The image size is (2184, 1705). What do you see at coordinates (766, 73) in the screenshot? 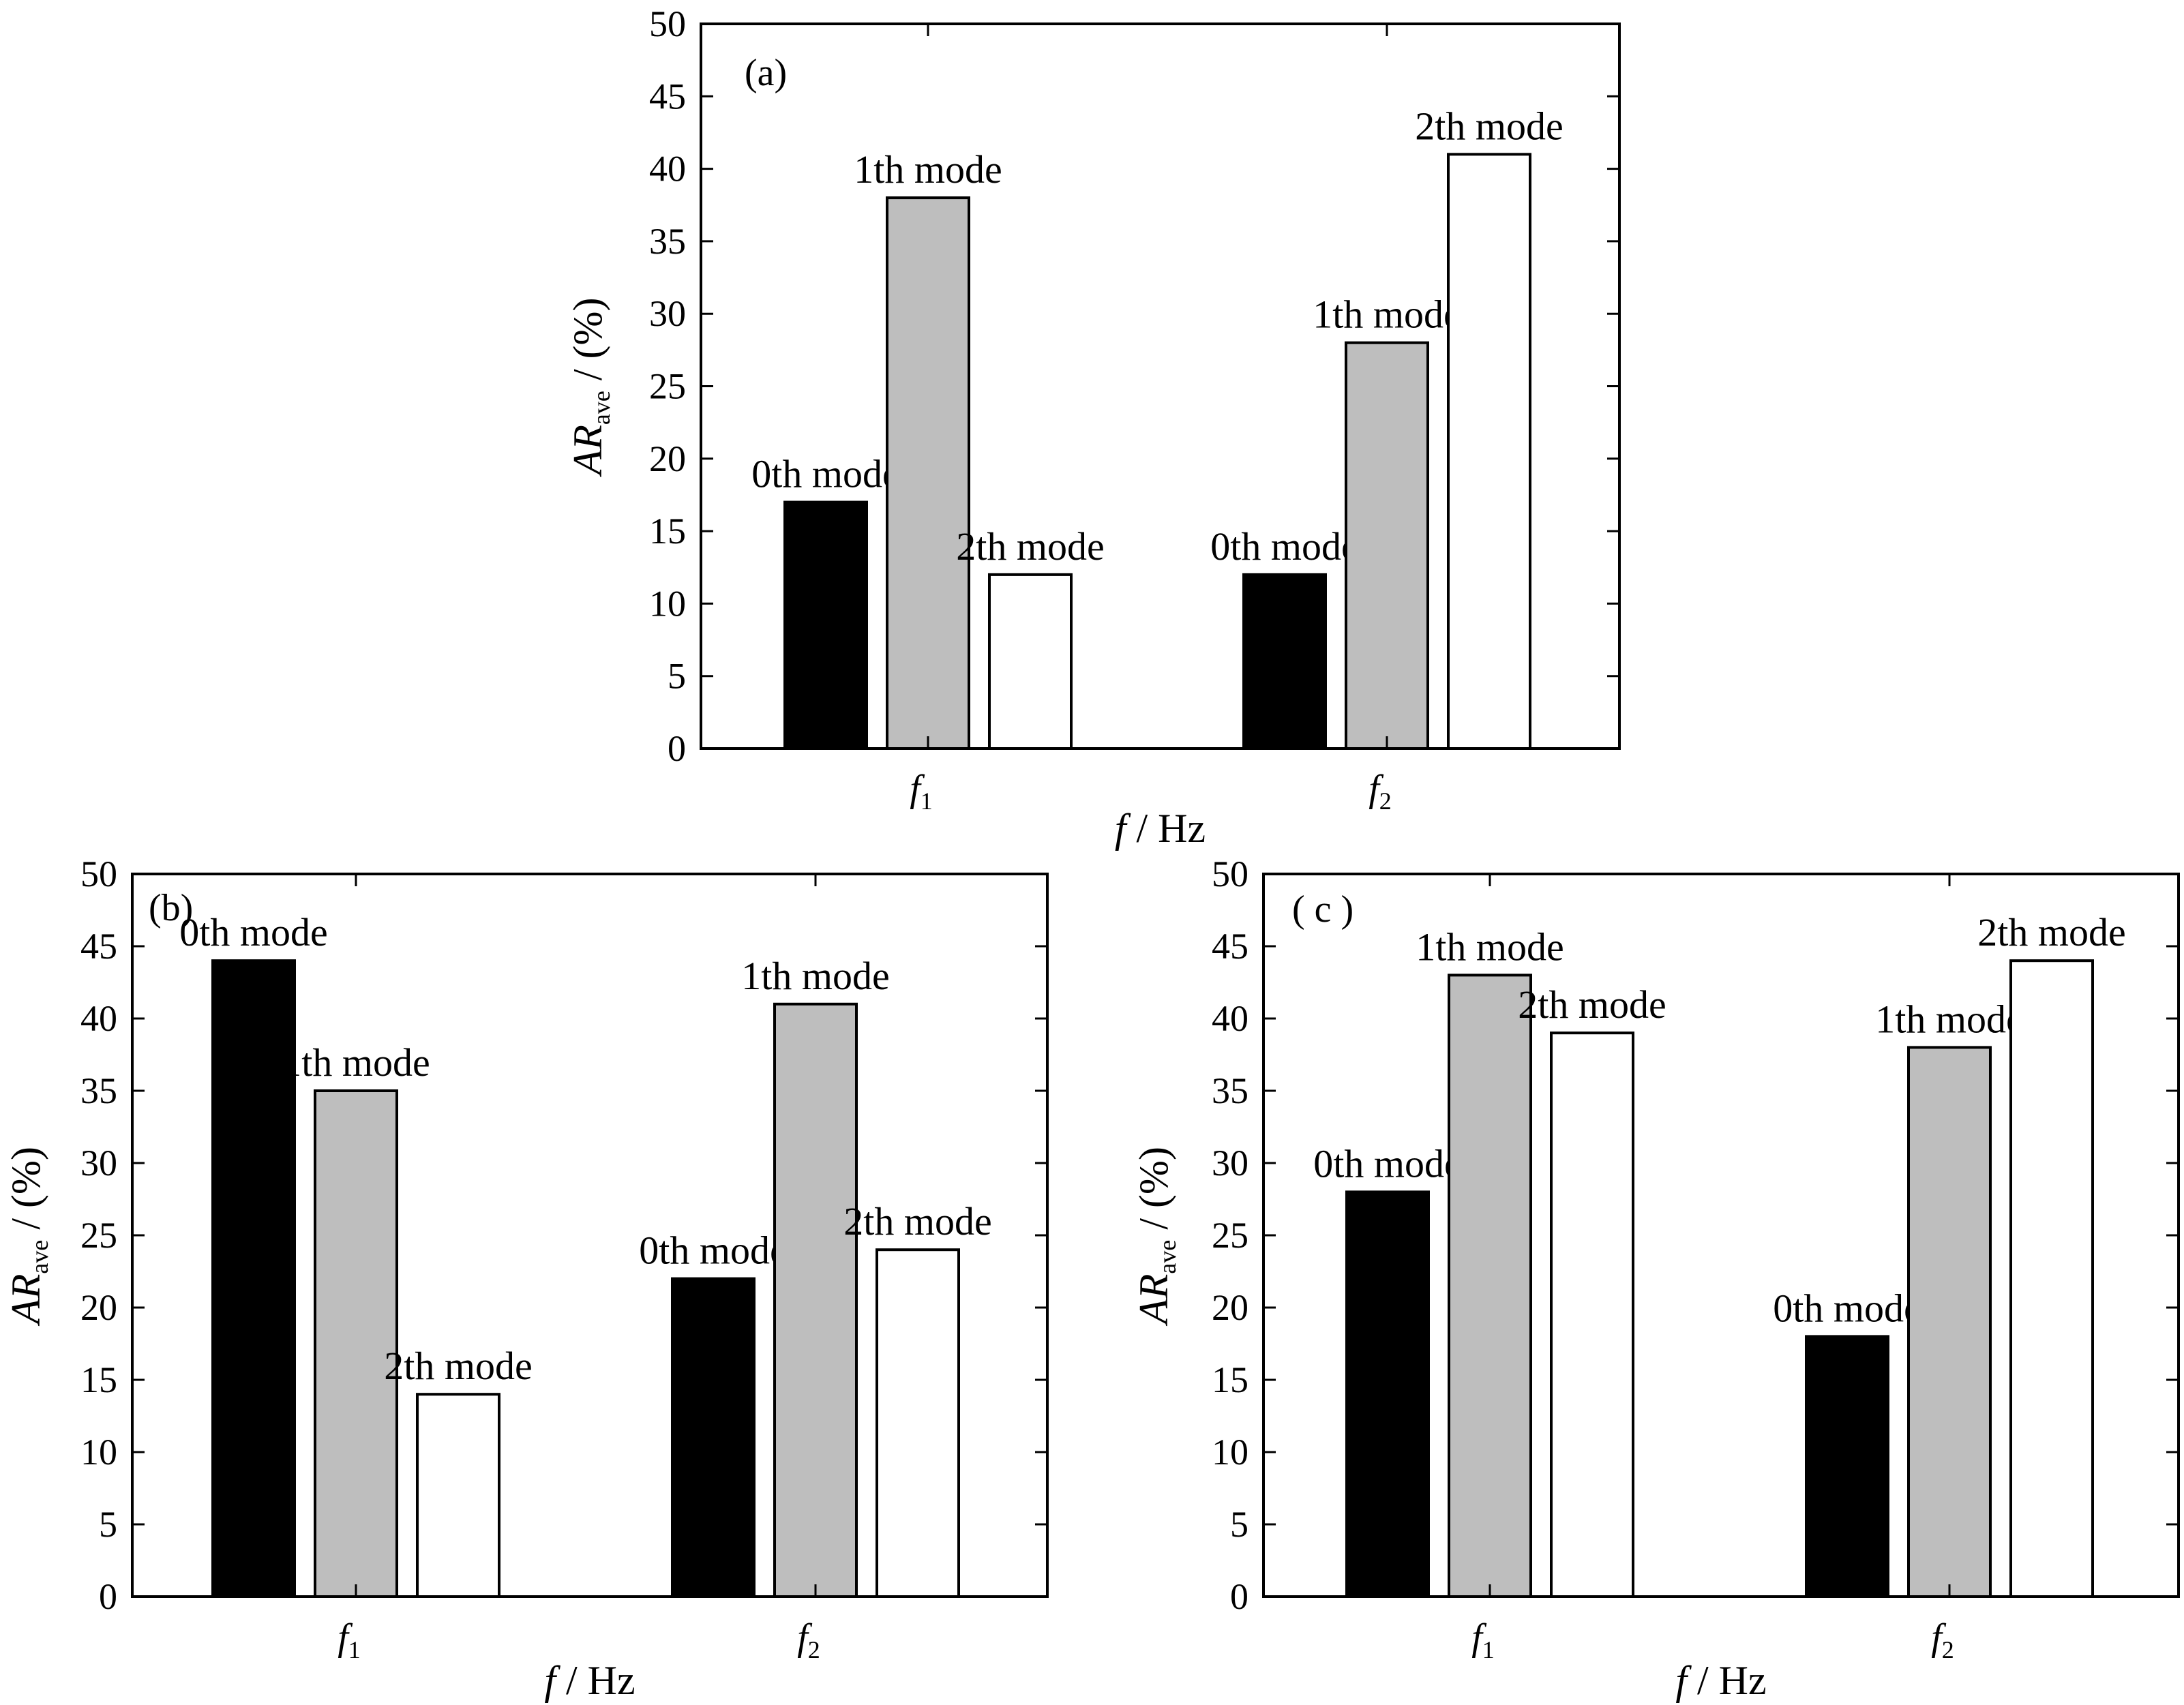
I see `panel-label: (a)` at bounding box center [766, 73].